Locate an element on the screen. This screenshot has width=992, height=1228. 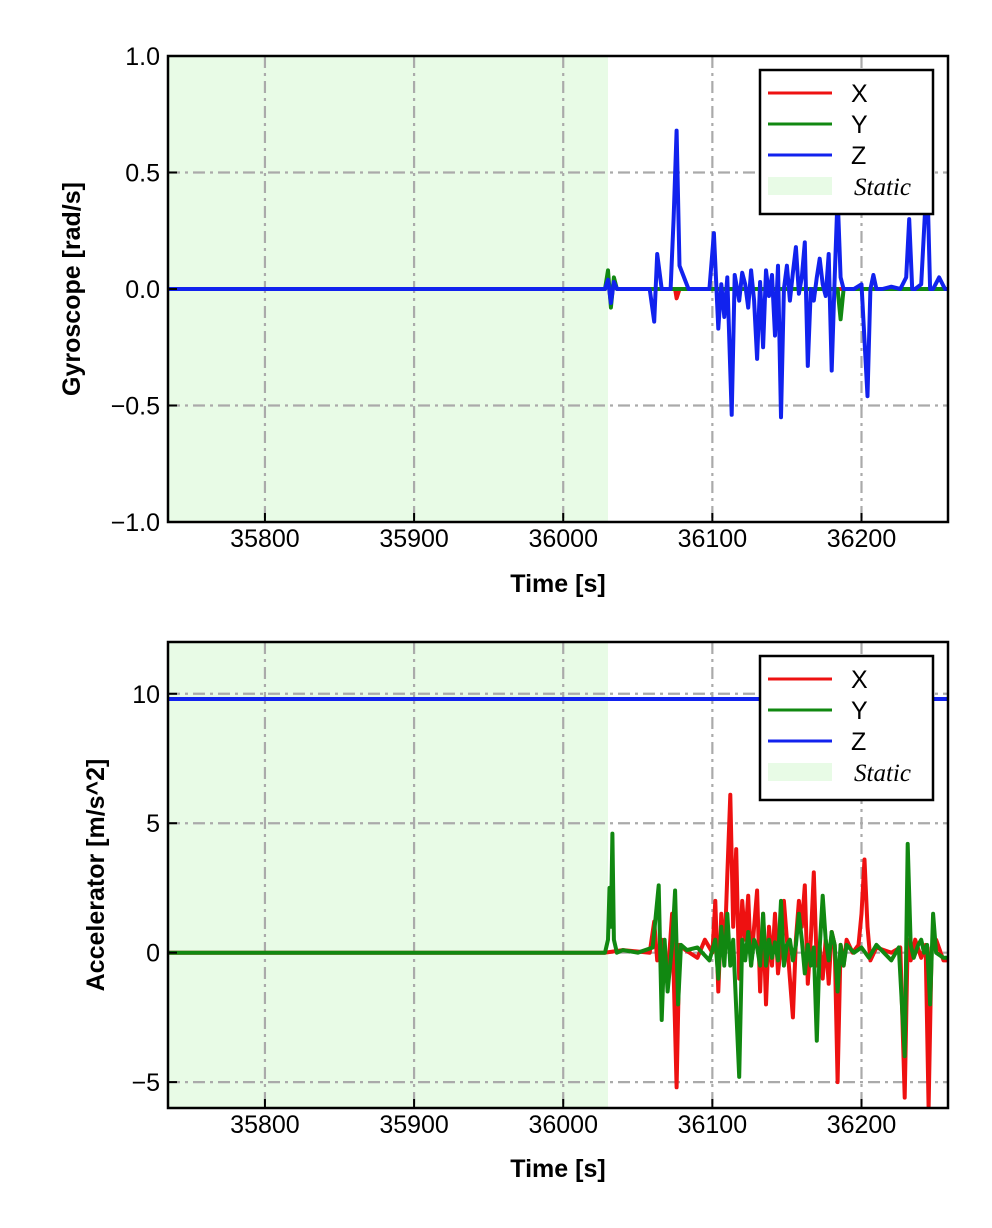
y-tick-label: −1.0 is located at coordinates (135, 523).